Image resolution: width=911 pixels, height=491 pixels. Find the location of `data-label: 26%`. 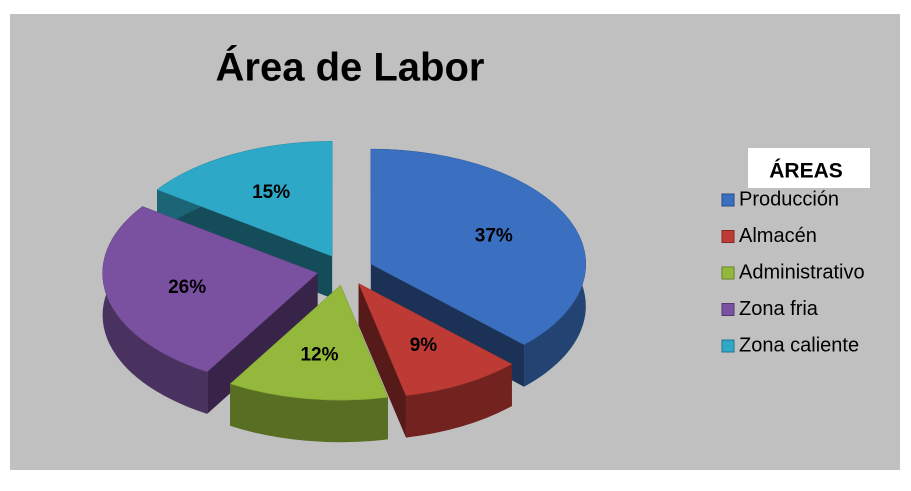

data-label: 26% is located at coordinates (187, 287).